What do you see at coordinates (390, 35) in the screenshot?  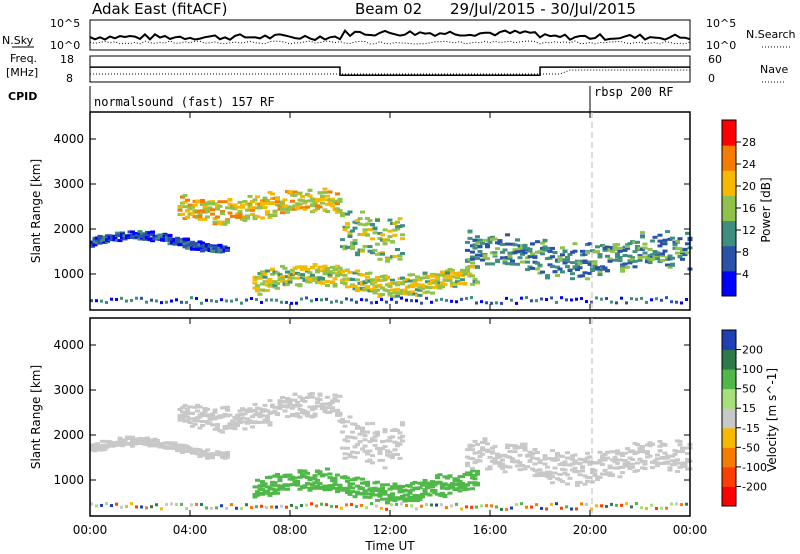 I see `nsky-series` at bounding box center [390, 35].